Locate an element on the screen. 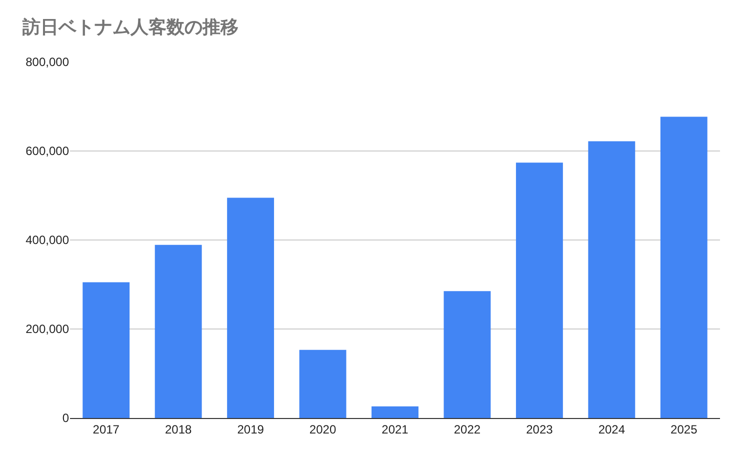  x-tick-label: 2025 is located at coordinates (684, 429).